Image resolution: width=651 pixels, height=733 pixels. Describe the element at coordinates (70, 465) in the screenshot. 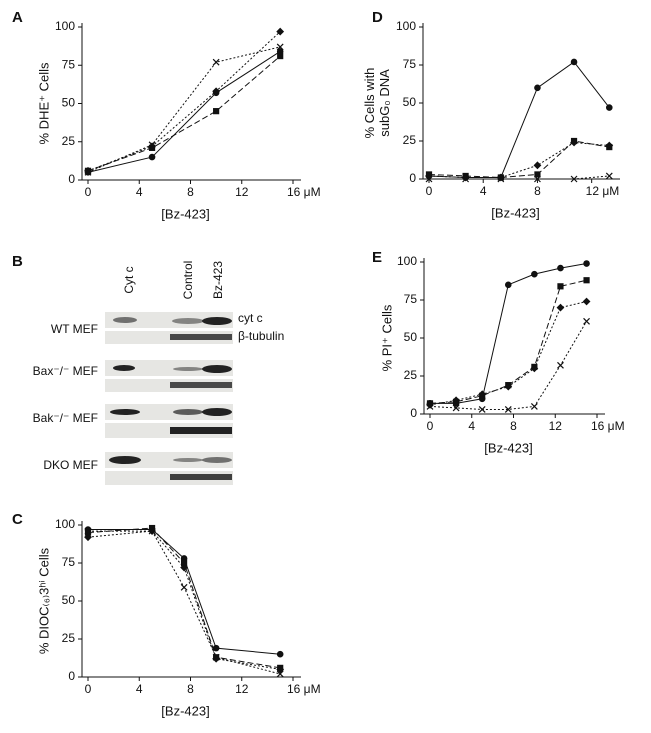

I see `row-label: DKO MEF` at that location.